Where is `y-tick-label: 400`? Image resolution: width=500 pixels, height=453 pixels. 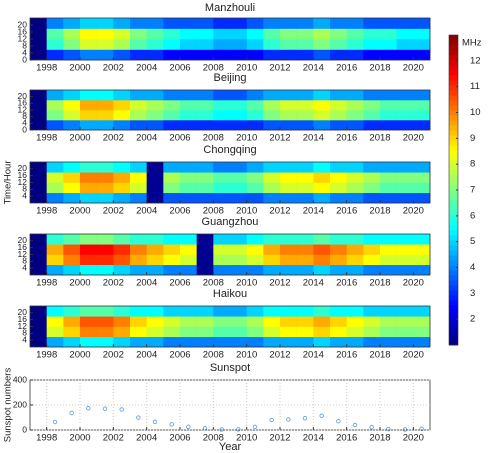
y-tick-label: 400 is located at coordinates (20, 379).